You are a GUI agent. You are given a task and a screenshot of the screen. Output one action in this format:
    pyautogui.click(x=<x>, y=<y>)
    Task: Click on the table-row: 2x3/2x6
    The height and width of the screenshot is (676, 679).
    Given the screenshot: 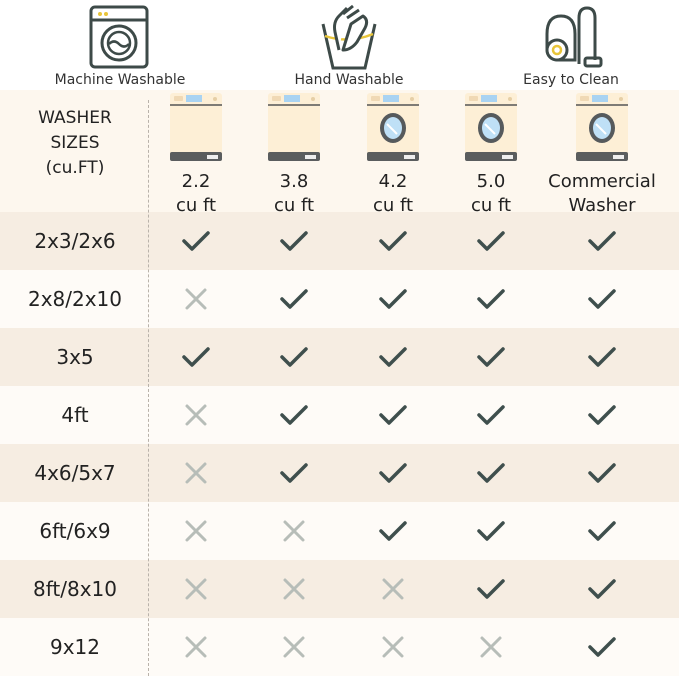 What is the action you would take?
    pyautogui.click(x=339, y=241)
    